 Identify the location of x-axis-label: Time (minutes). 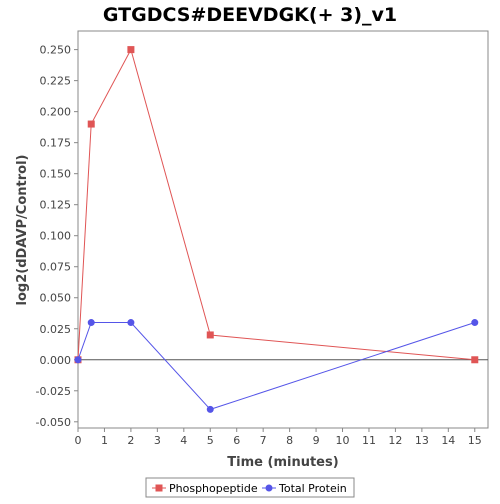
(282, 462).